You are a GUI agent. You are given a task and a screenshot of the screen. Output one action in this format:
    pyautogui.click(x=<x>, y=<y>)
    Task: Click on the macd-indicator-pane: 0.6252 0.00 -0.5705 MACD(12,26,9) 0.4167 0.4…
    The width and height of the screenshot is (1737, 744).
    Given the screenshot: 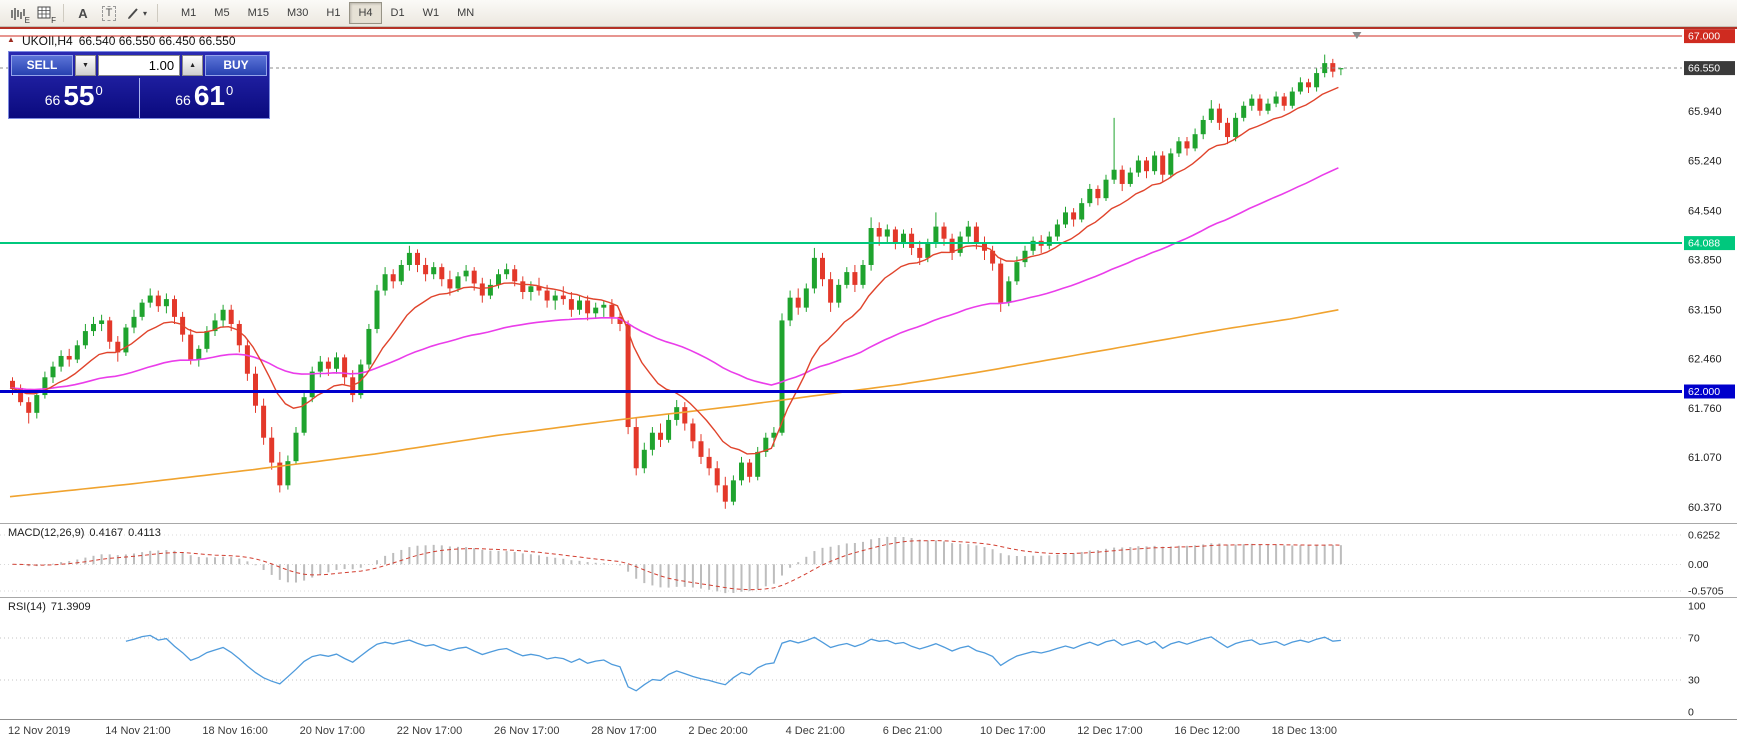 What is the action you would take?
    pyautogui.click(x=868, y=560)
    